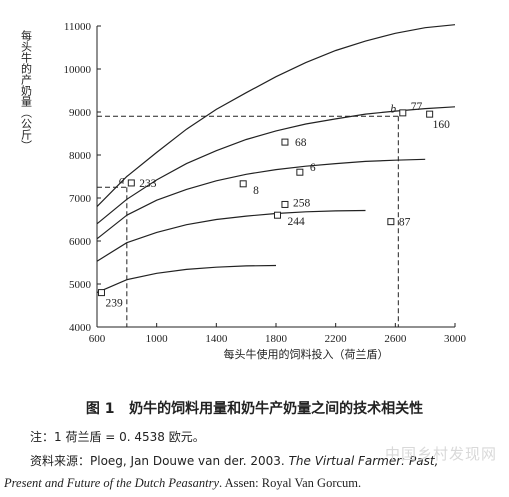 Image resolution: width=509 pixels, height=497 pixels. I want to click on y-tick-label: 6000, so click(80, 242).